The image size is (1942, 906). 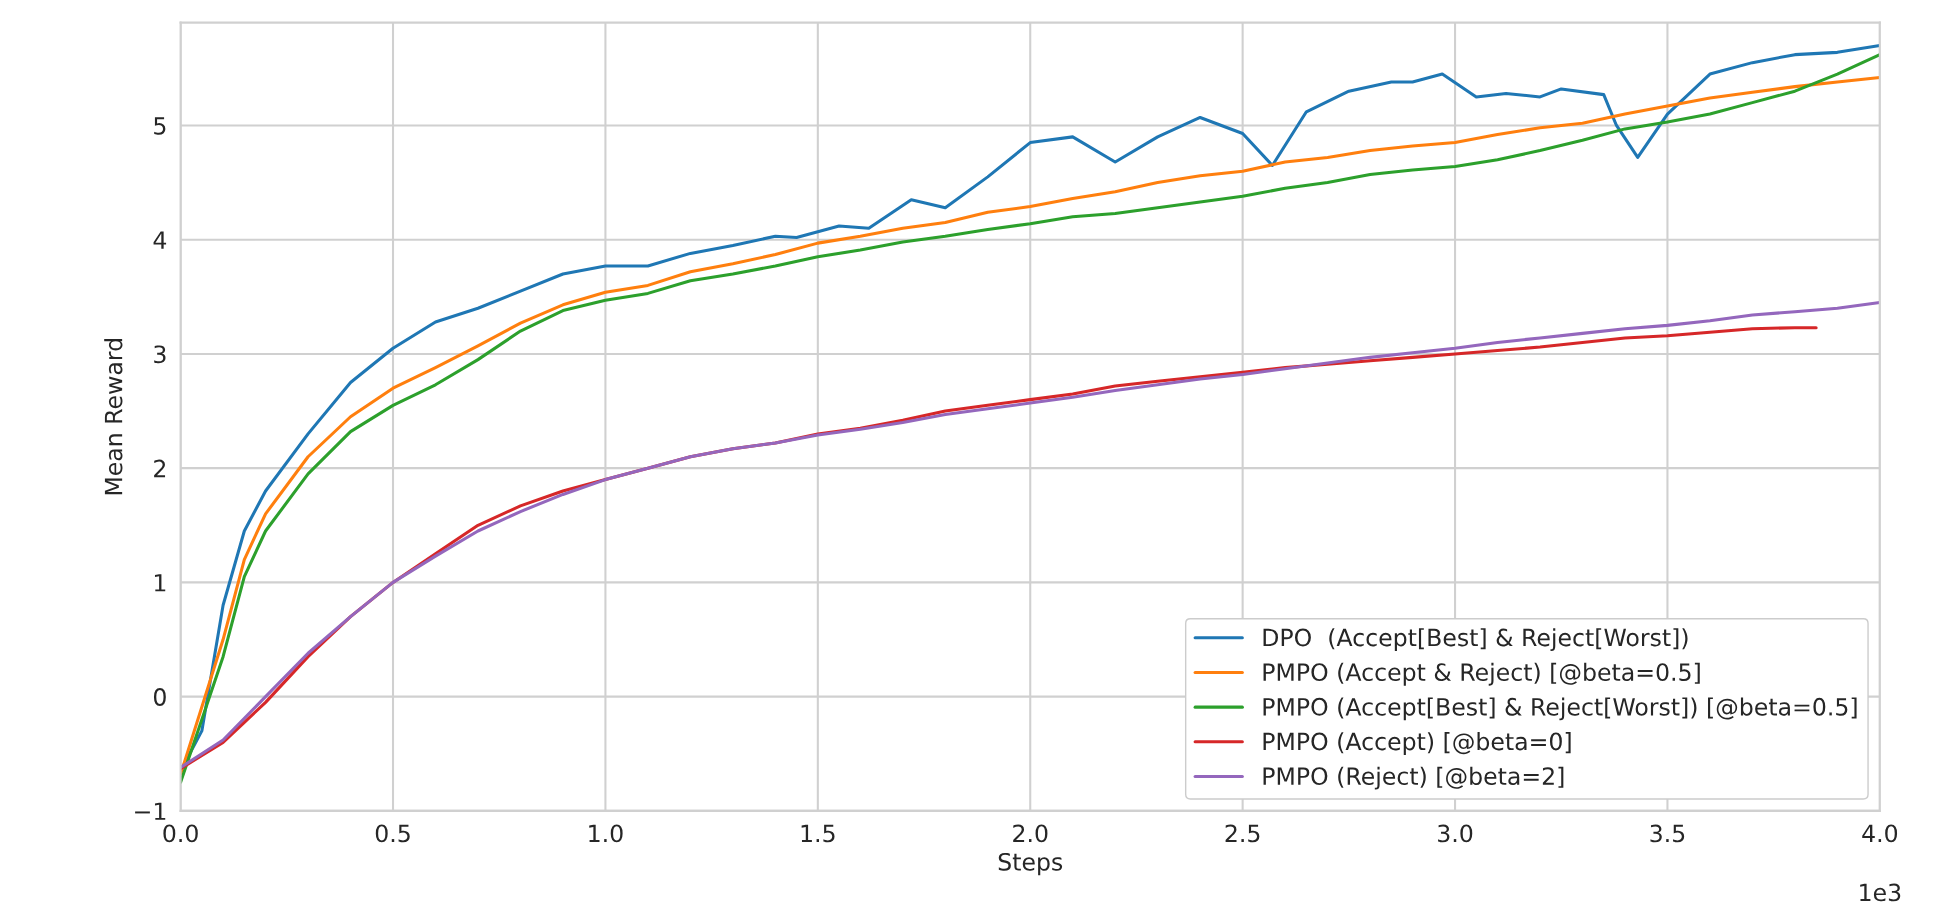 What do you see at coordinates (1417, 743) in the screenshot?
I see `legend-label: PMPO (Accept) [@beta=0]` at bounding box center [1417, 743].